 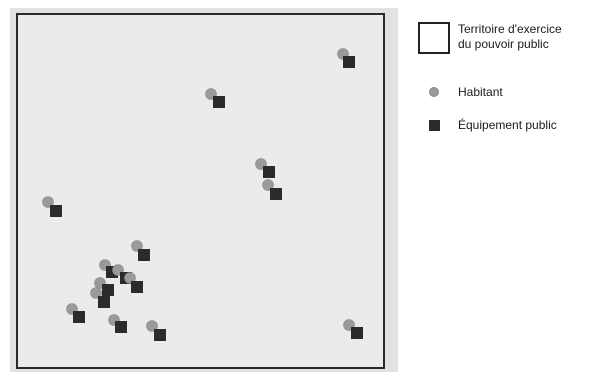 I want to click on legend-equipement-label: Équipement public, so click(x=507, y=125).